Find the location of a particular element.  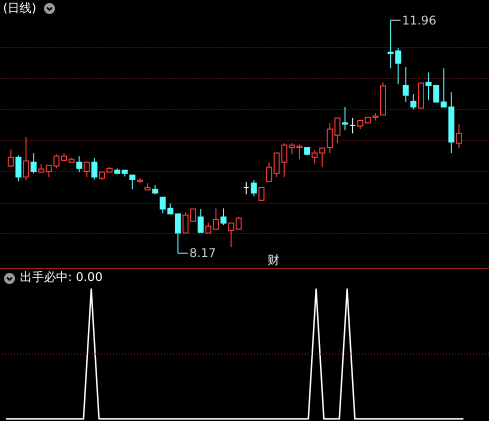

annotation: 财 is located at coordinates (274, 260).